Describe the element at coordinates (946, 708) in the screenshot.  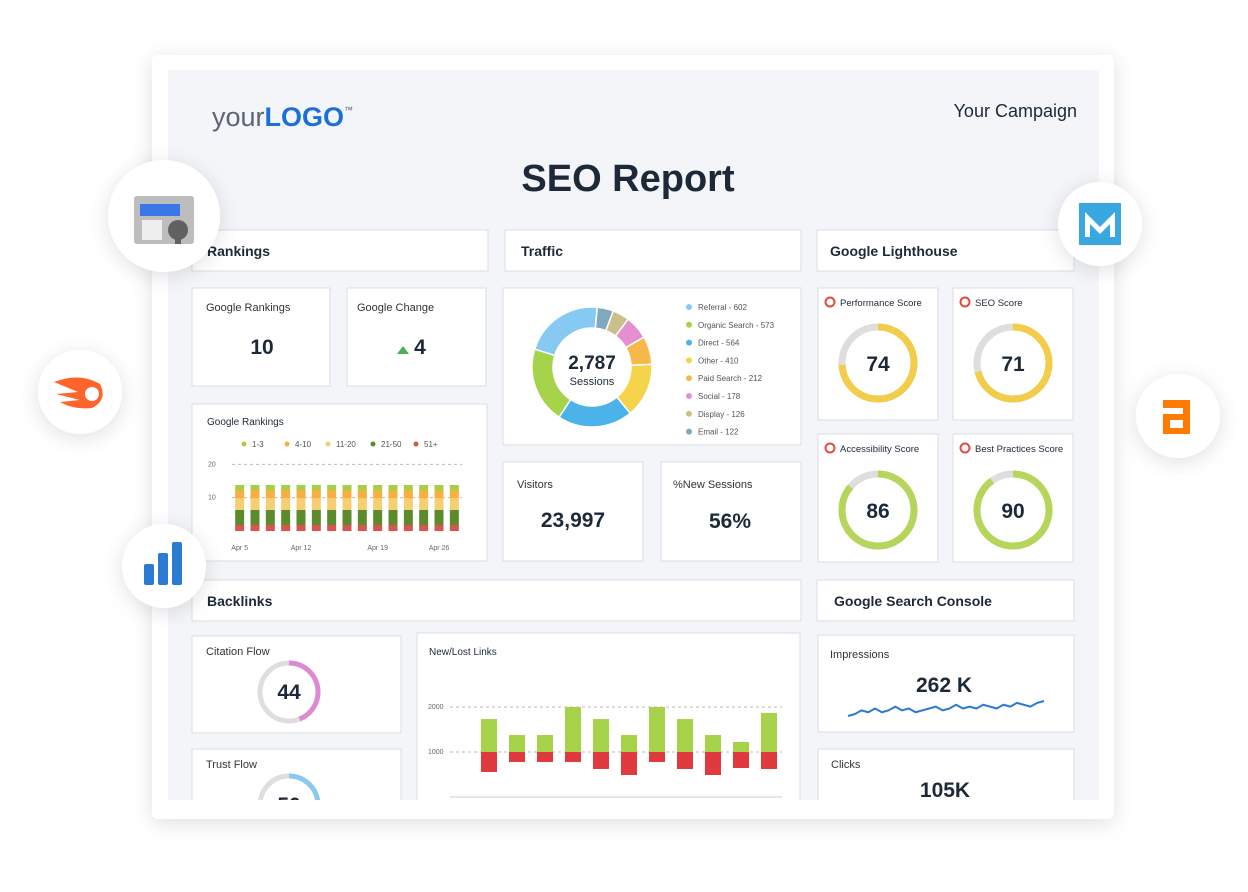
I see `sparkline` at that location.